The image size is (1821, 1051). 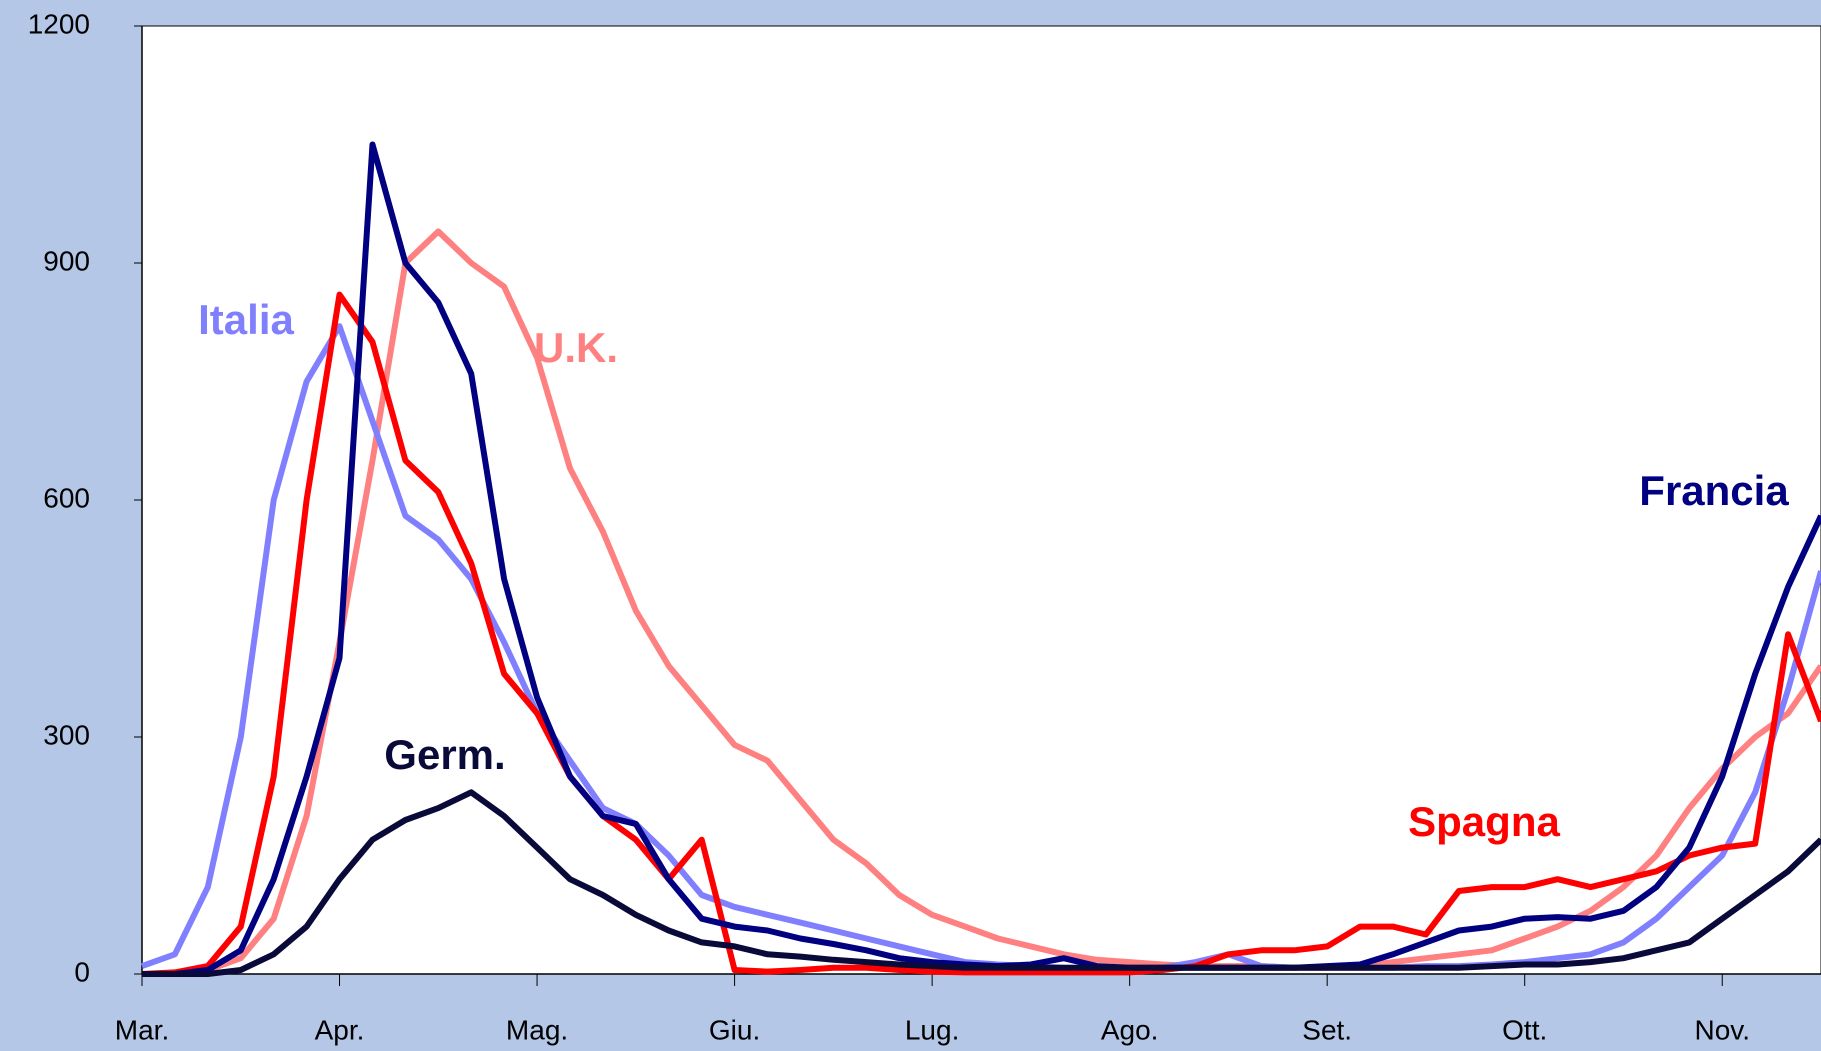 What do you see at coordinates (66, 260) in the screenshot?
I see `y-tick-label: 900` at bounding box center [66, 260].